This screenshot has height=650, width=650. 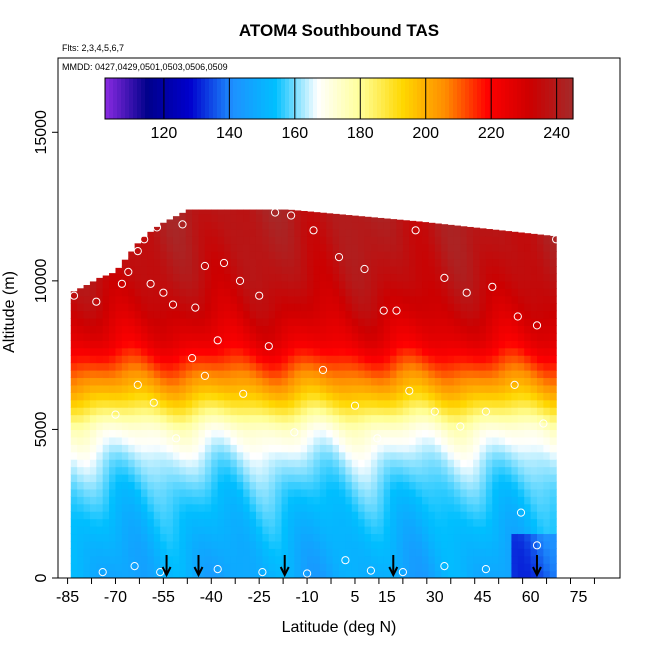 I want to click on x-axis-label: Latitude (deg N), so click(x=339, y=627).